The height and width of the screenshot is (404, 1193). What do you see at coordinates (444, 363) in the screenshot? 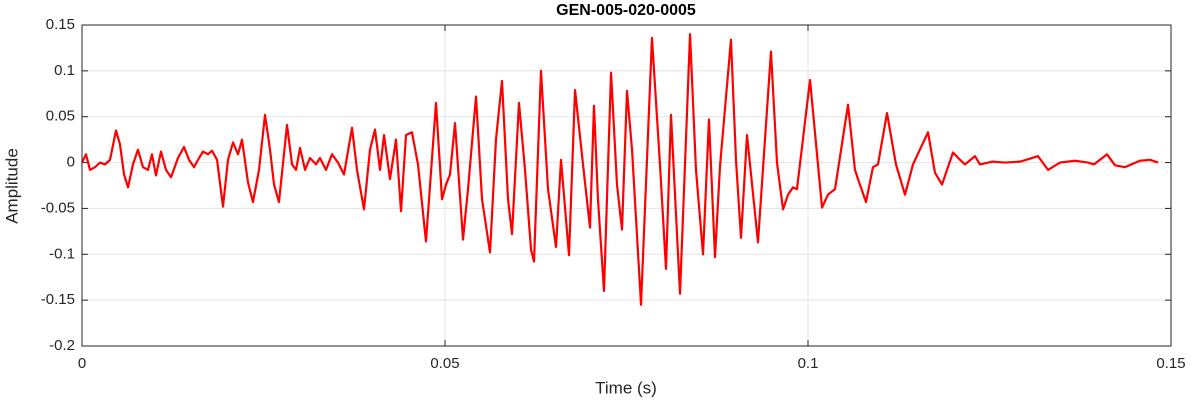
I see `x-tick-label: 0.05` at bounding box center [444, 363].